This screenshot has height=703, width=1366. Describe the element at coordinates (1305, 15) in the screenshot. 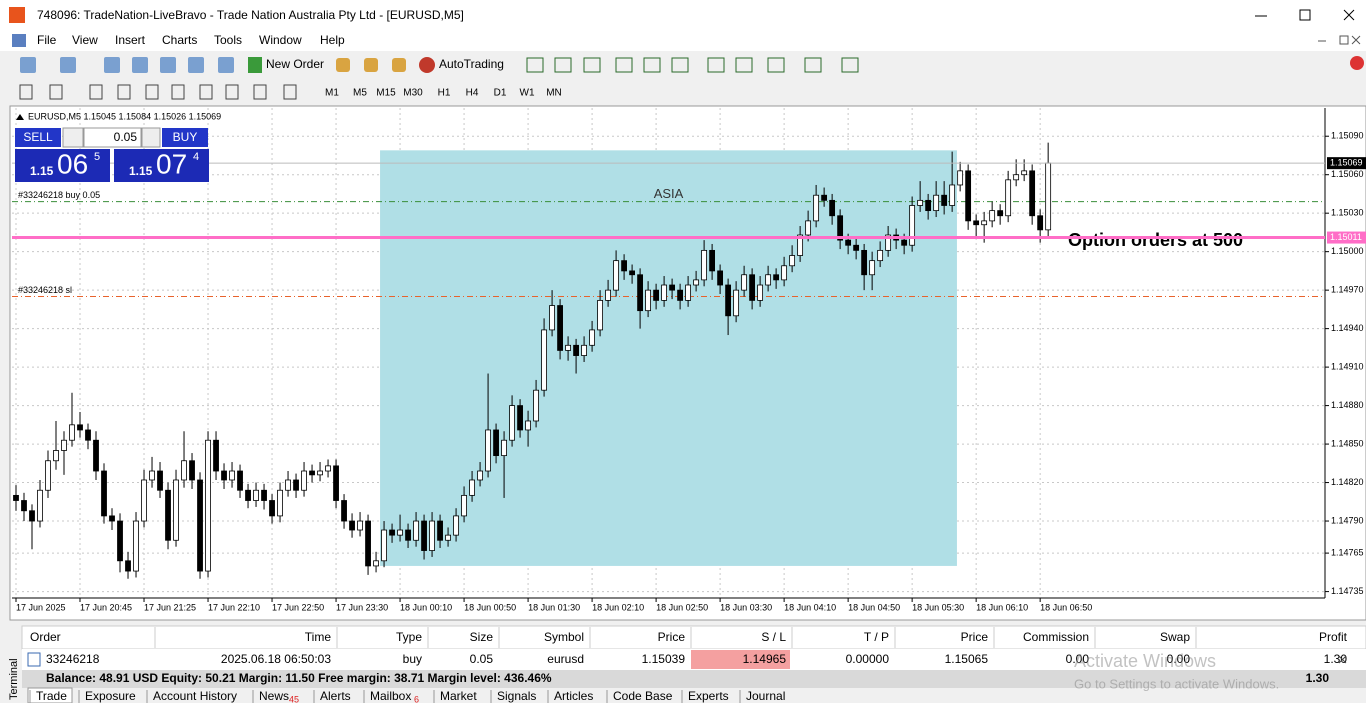

I see `maximize` at that location.